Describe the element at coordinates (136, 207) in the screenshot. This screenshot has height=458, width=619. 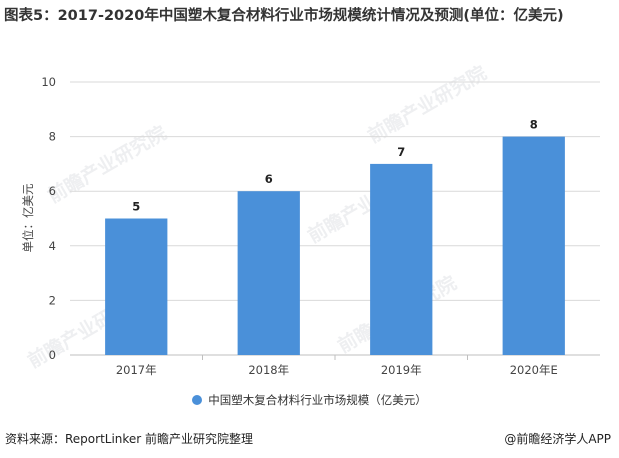
I see `data-label: 5` at that location.